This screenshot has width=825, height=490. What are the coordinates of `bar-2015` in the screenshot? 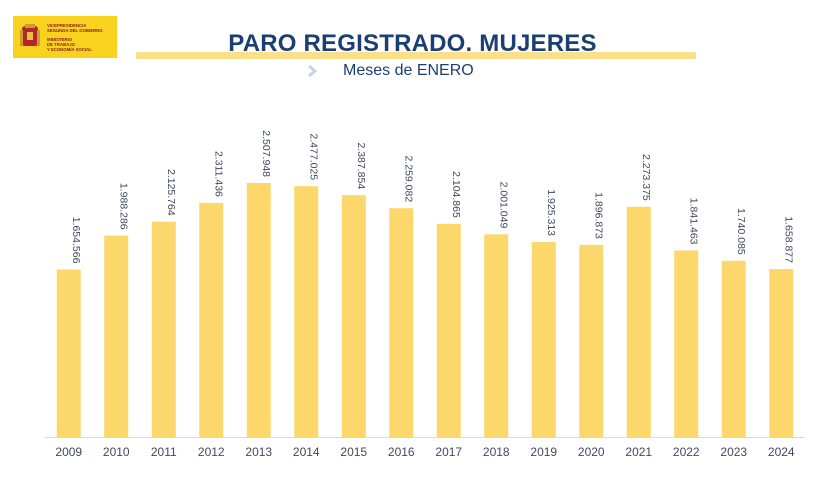 It's located at (353, 316).